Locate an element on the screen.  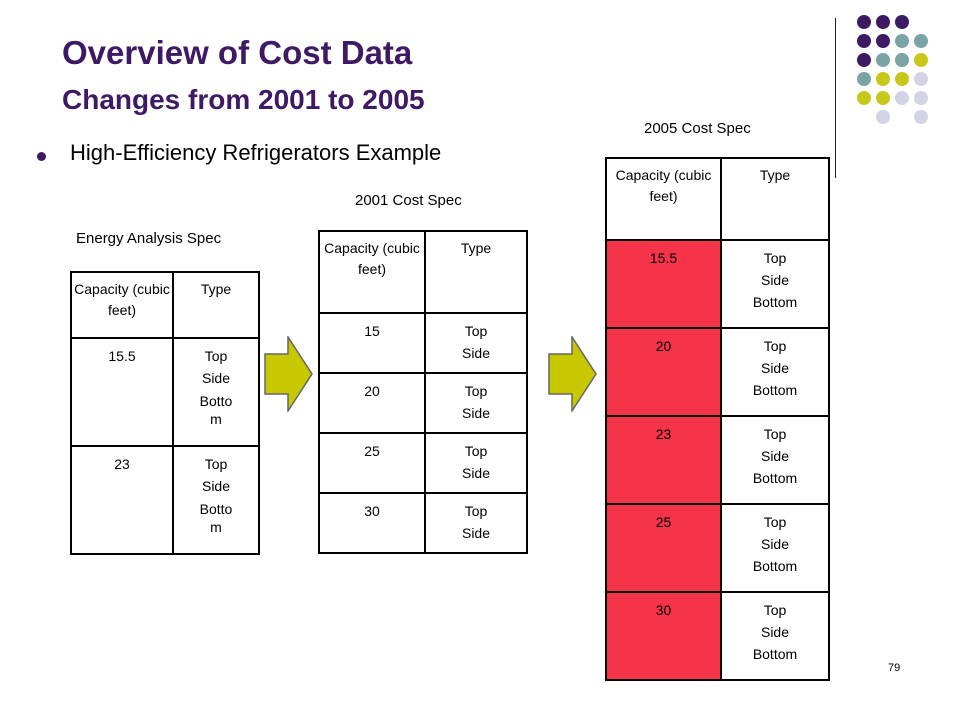
bullet-icon is located at coordinates (41, 156).